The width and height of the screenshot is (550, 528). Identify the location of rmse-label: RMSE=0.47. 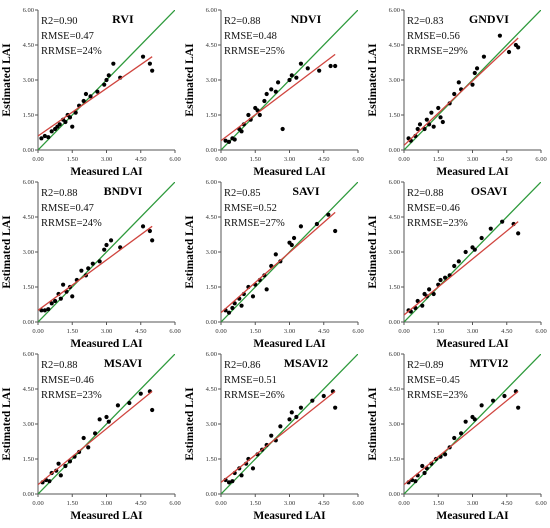
(67, 36).